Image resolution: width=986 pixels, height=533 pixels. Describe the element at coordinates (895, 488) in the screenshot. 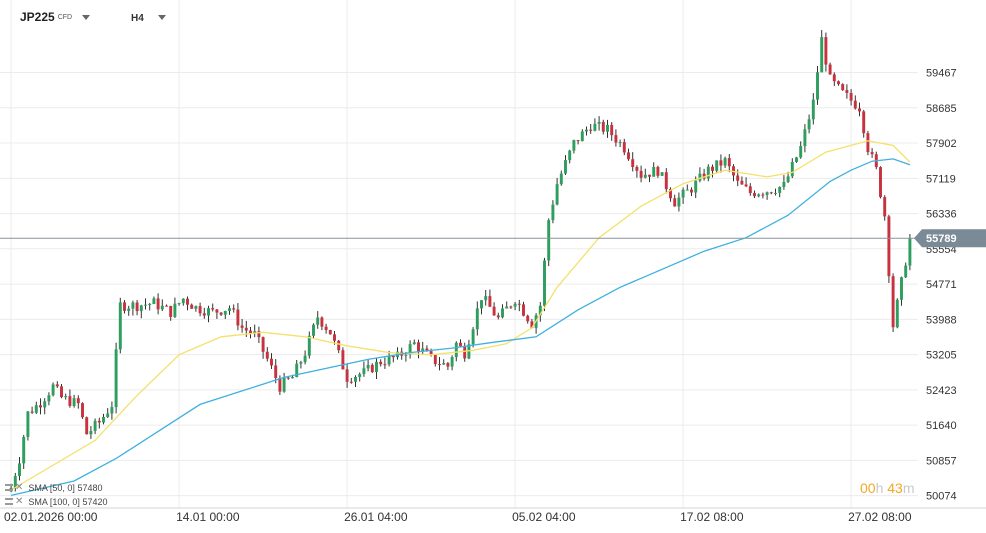

I see `countdown-minutes: 43` at that location.